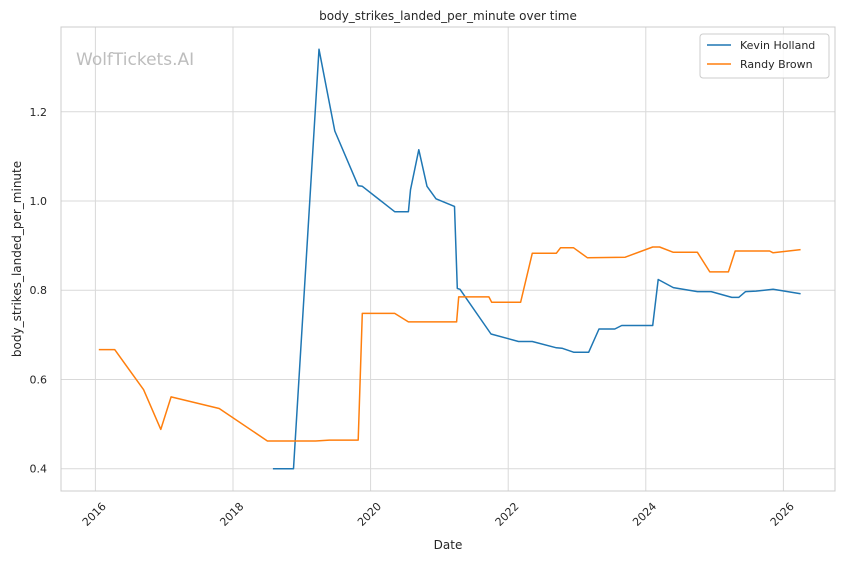 The width and height of the screenshot is (844, 561). I want to click on y-tick-label: 0.4, so click(39, 469).